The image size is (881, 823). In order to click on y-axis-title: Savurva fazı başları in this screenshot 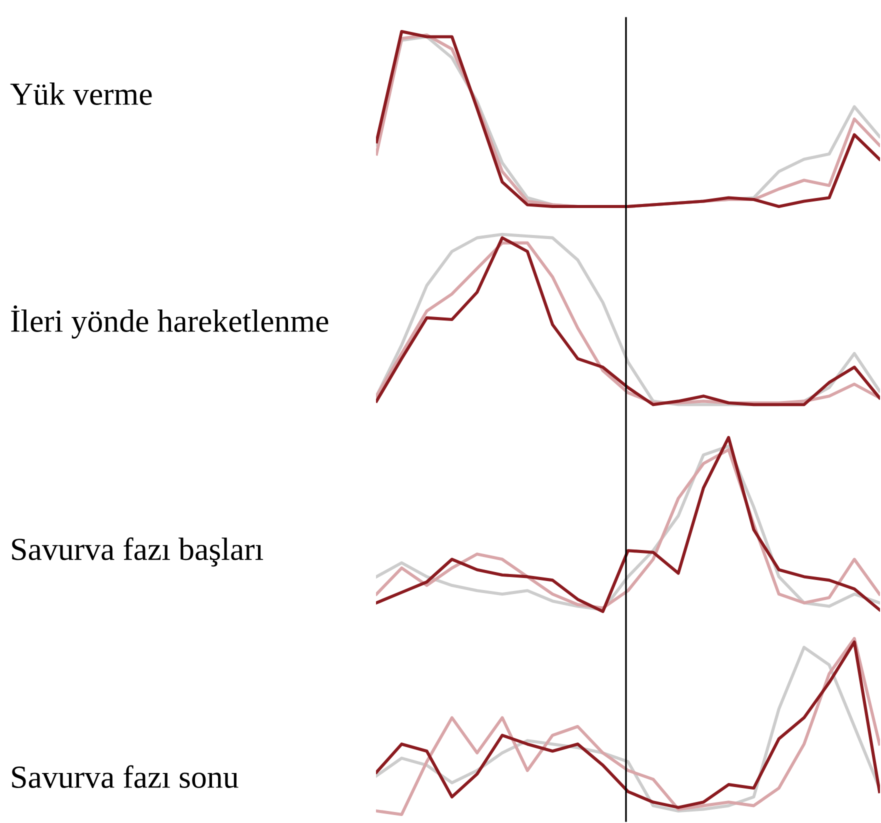, I will do `click(138, 552)`.